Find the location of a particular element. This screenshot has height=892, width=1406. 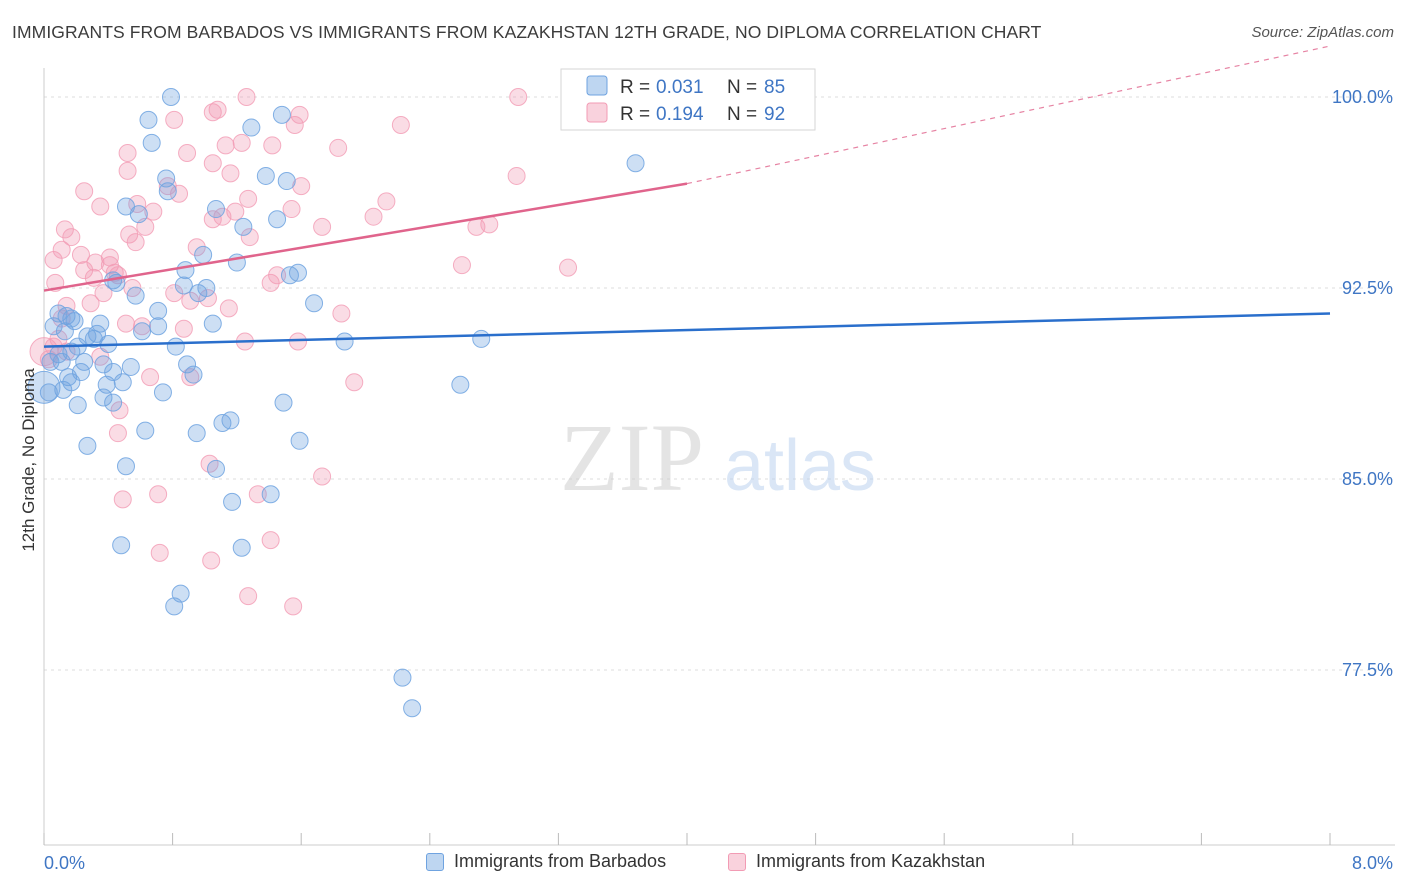

legend-item-kazakhstan: Immigrants from Kazakhstan is located at coordinates (856, 861).